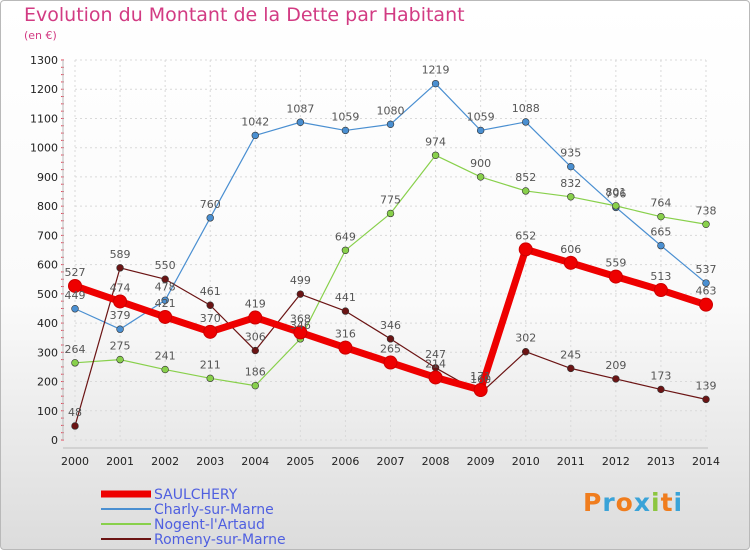  What do you see at coordinates (120, 461) in the screenshot?
I see `x-tick-label: 2001` at bounding box center [120, 461].